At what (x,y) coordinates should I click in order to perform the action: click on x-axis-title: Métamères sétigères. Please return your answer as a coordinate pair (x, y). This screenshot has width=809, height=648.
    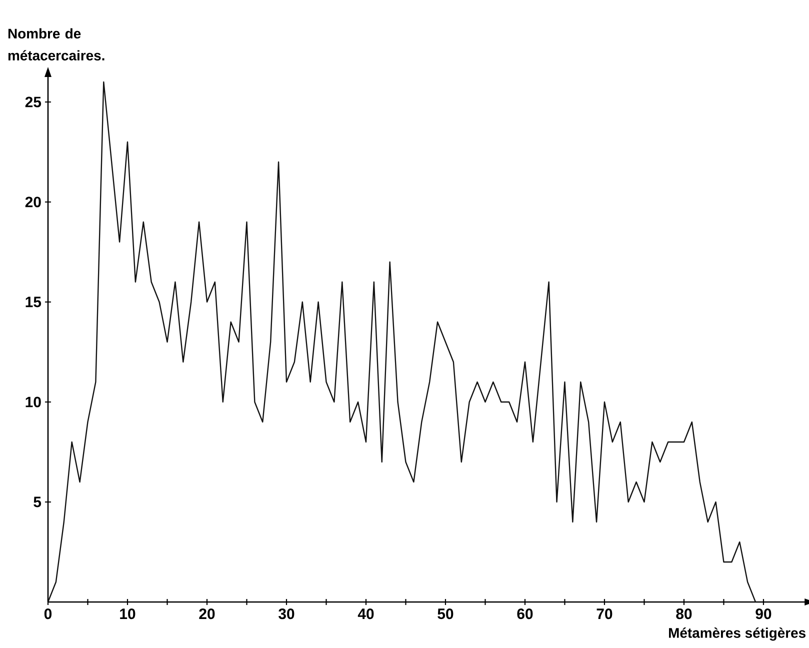
    Looking at the image, I should click on (737, 634).